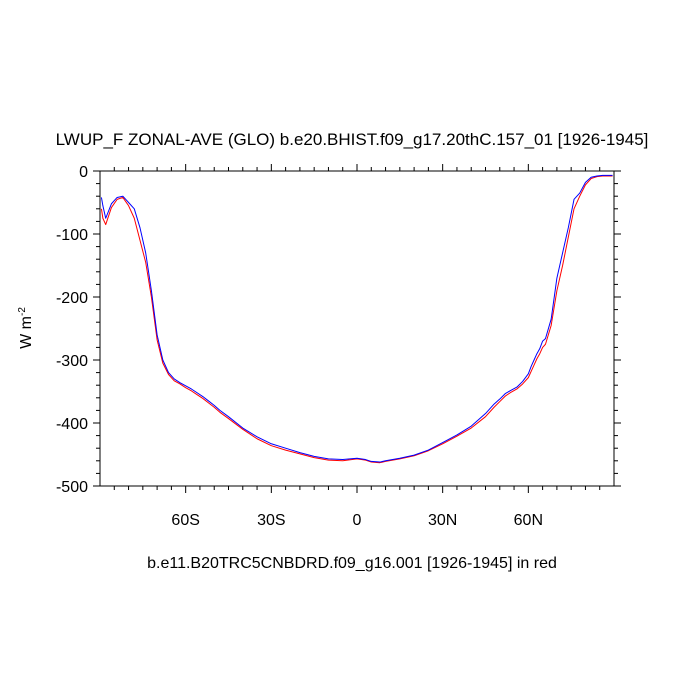 Image resolution: width=700 pixels, height=700 pixels. What do you see at coordinates (72, 487) in the screenshot?
I see `y-tick-label: -500` at bounding box center [72, 487].